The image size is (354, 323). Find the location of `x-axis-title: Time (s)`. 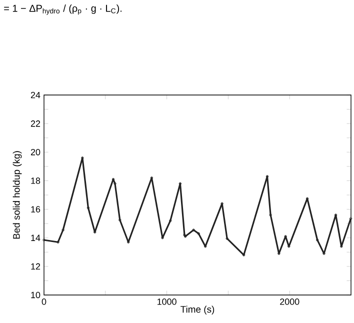

x-axis-title: Time (s) is located at coordinates (197, 310).